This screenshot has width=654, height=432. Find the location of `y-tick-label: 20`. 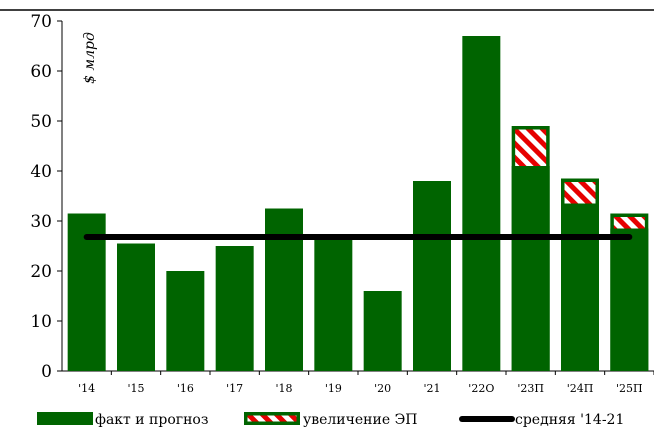

y-tick-label: 20 is located at coordinates (41, 272).